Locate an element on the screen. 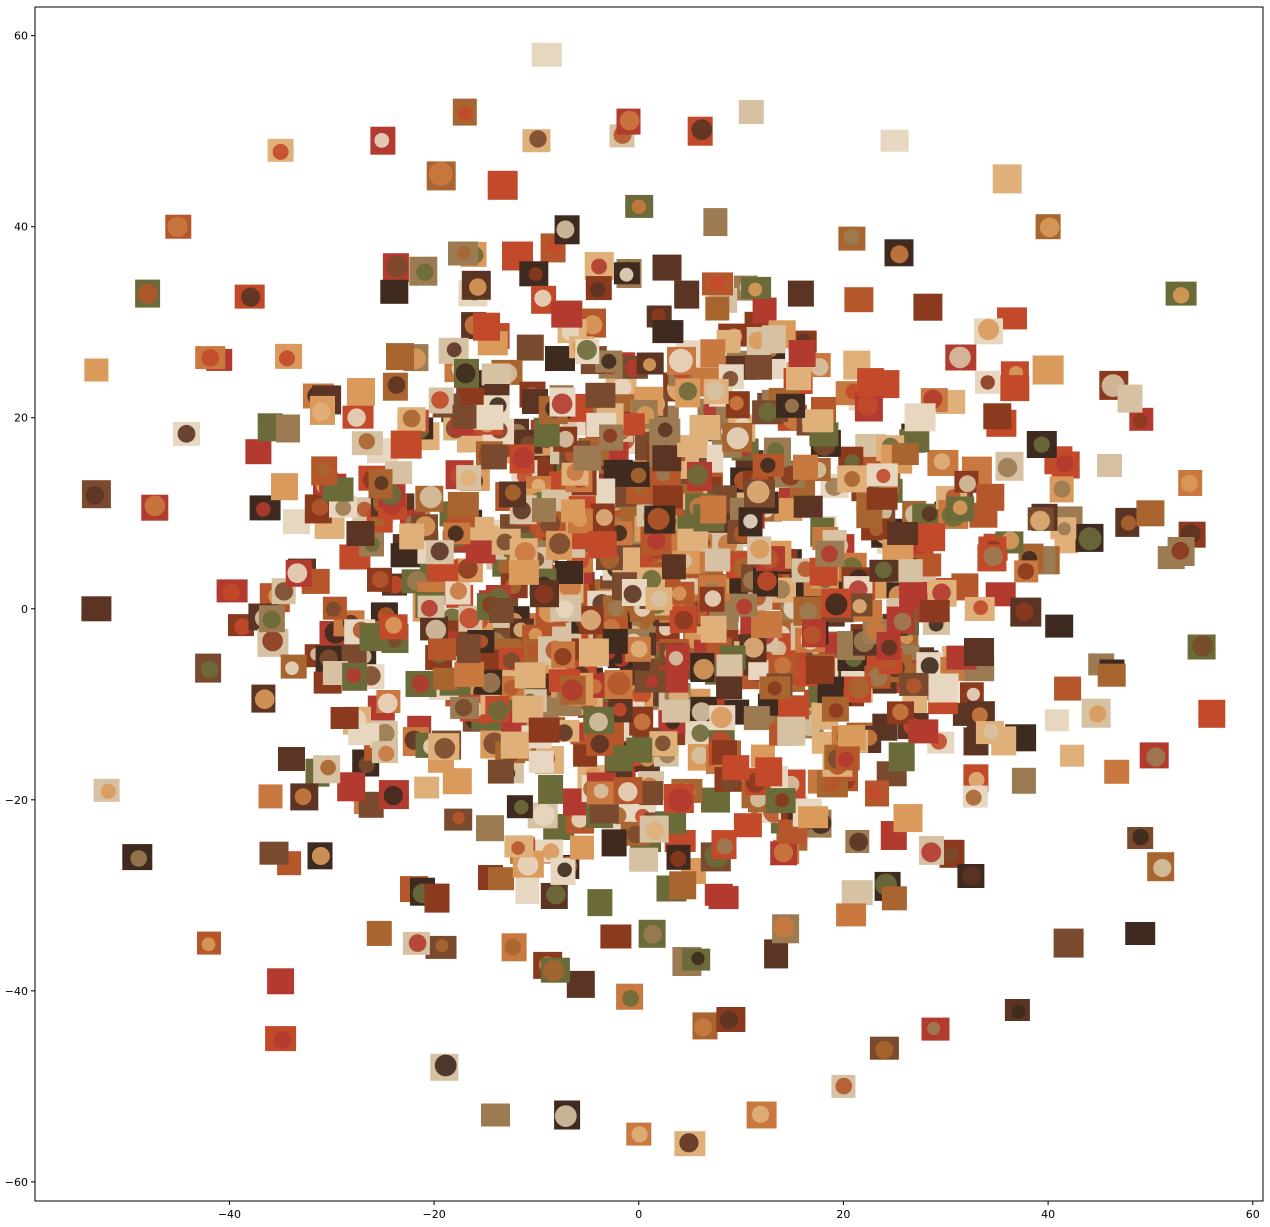  y-tick-label: 20 is located at coordinates (21, 418).